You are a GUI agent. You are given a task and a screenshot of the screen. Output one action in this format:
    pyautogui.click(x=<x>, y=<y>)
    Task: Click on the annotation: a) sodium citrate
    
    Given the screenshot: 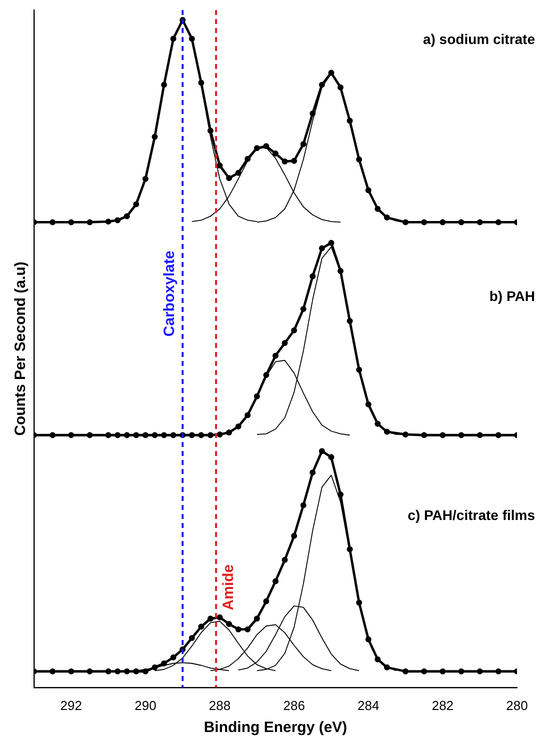 What is the action you would take?
    pyautogui.click(x=479, y=38)
    